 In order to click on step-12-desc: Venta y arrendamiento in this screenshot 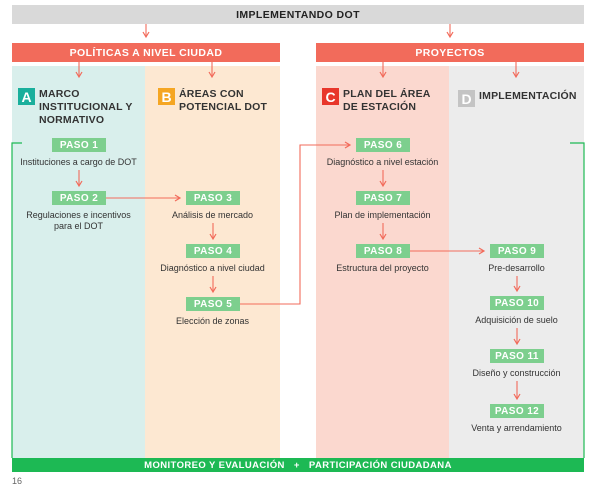, I will do `click(516, 428)`.